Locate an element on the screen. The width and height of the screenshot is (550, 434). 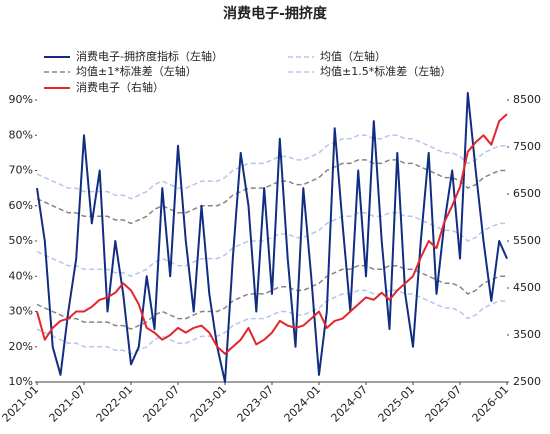
x-tick-label: 2025-07 is located at coordinates (444, 404).